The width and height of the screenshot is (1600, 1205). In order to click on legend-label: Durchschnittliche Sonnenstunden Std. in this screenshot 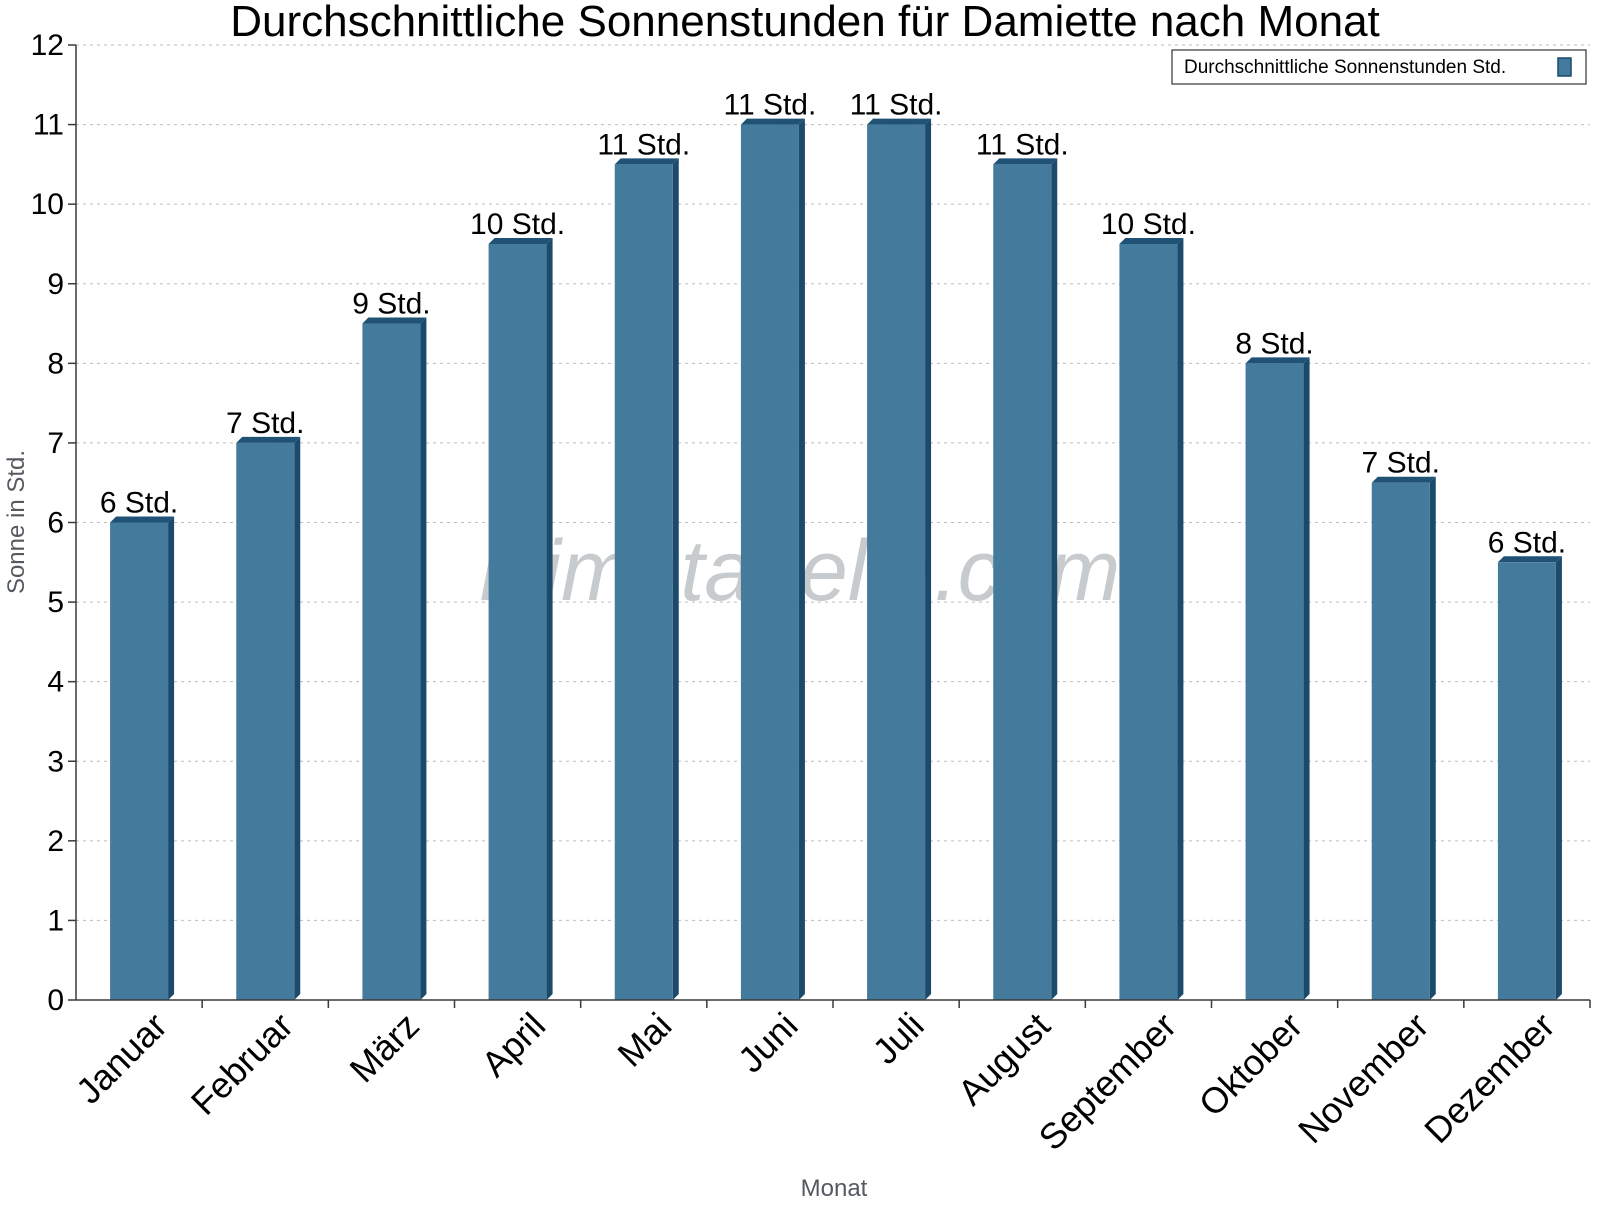, I will do `click(1345, 67)`.